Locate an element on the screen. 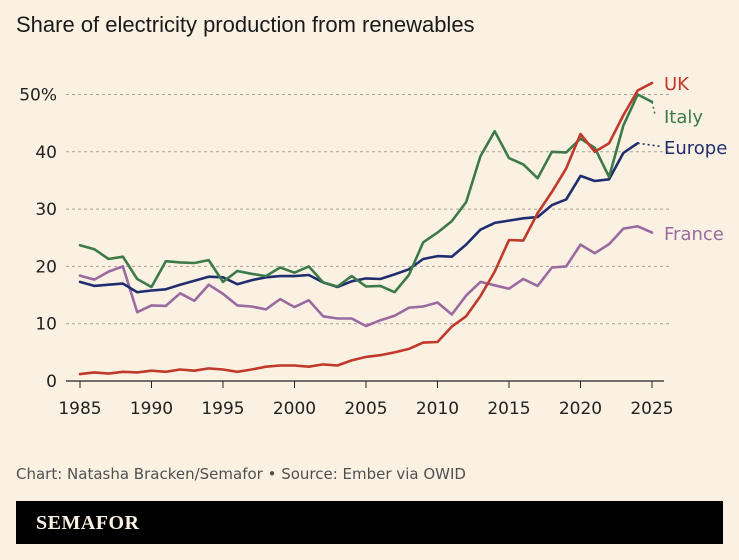 The width and height of the screenshot is (739, 560). brand-logo: SEMAFOR is located at coordinates (88, 523).